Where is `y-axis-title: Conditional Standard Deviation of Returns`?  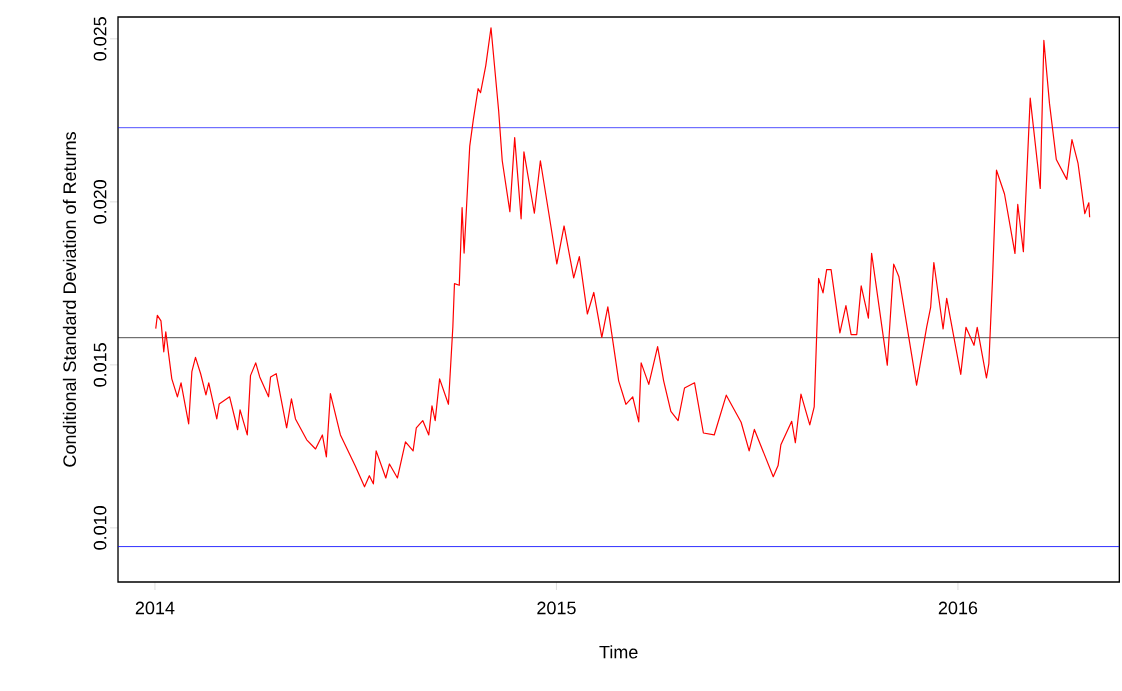
y-axis-title: Conditional Standard Deviation of Returns is located at coordinates (69, 299).